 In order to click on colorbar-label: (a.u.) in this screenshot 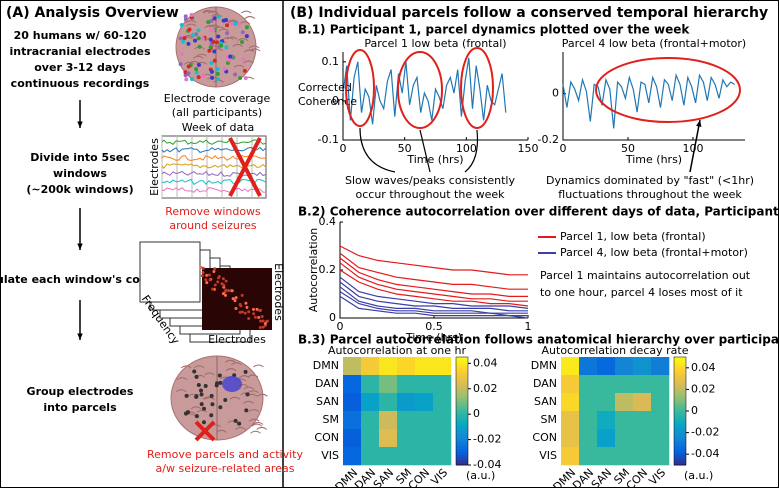, I will do `click(698, 475)`.